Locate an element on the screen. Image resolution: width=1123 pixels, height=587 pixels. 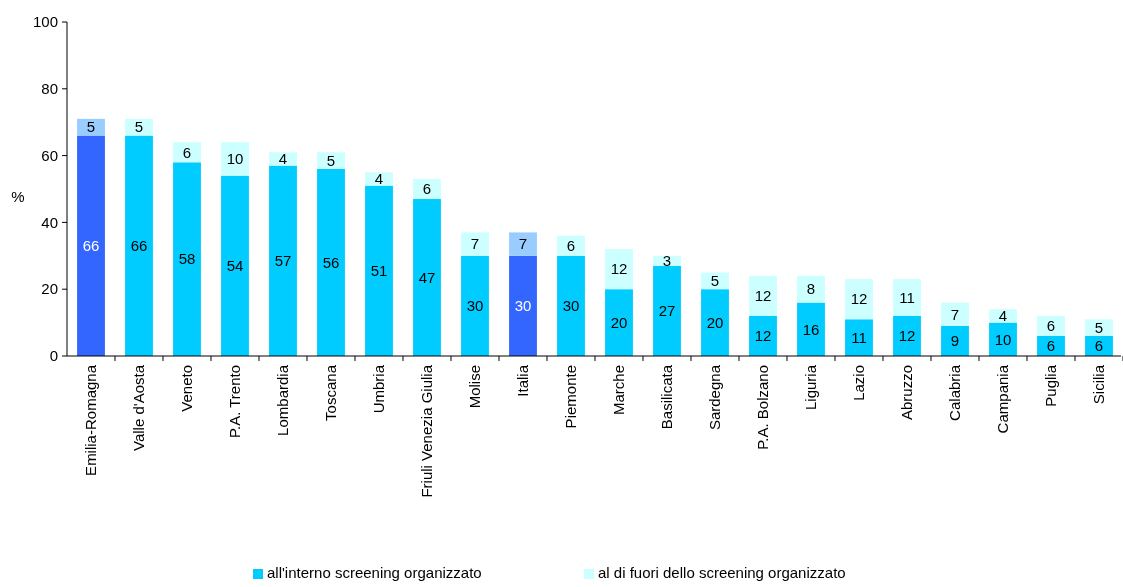
data-label: 9 is located at coordinates (955, 341).